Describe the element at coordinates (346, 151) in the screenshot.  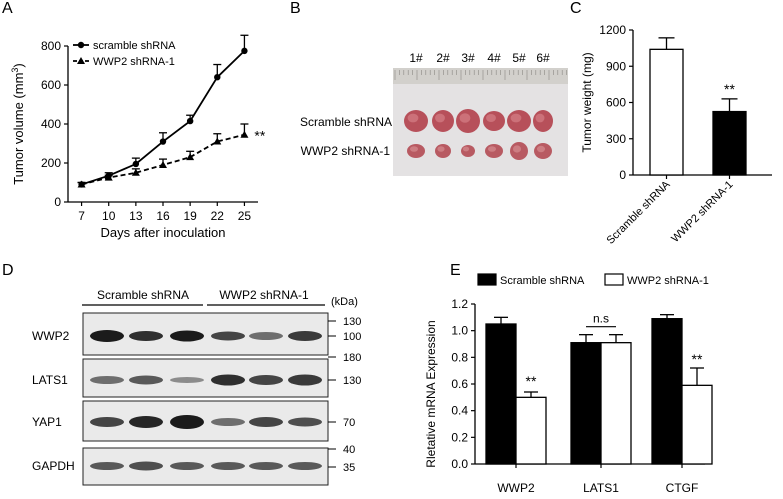
I see `row-label-wwp2: WWP2 shRNA-1` at that location.